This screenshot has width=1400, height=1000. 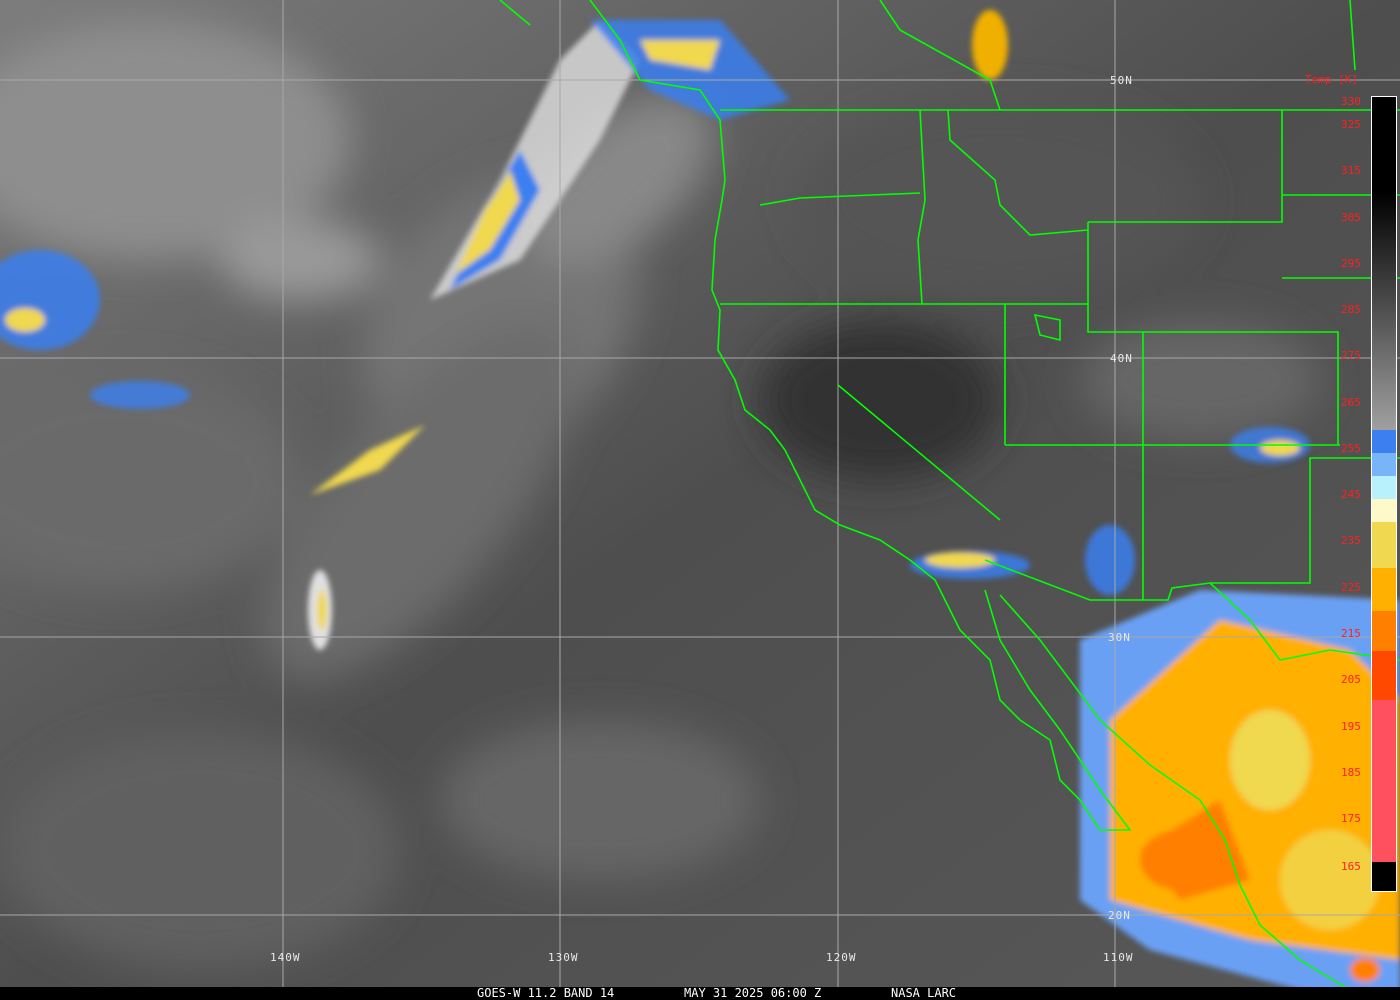 I want to click on caption-product: GOES-W 11.2 BAND 14, so click(x=546, y=993).